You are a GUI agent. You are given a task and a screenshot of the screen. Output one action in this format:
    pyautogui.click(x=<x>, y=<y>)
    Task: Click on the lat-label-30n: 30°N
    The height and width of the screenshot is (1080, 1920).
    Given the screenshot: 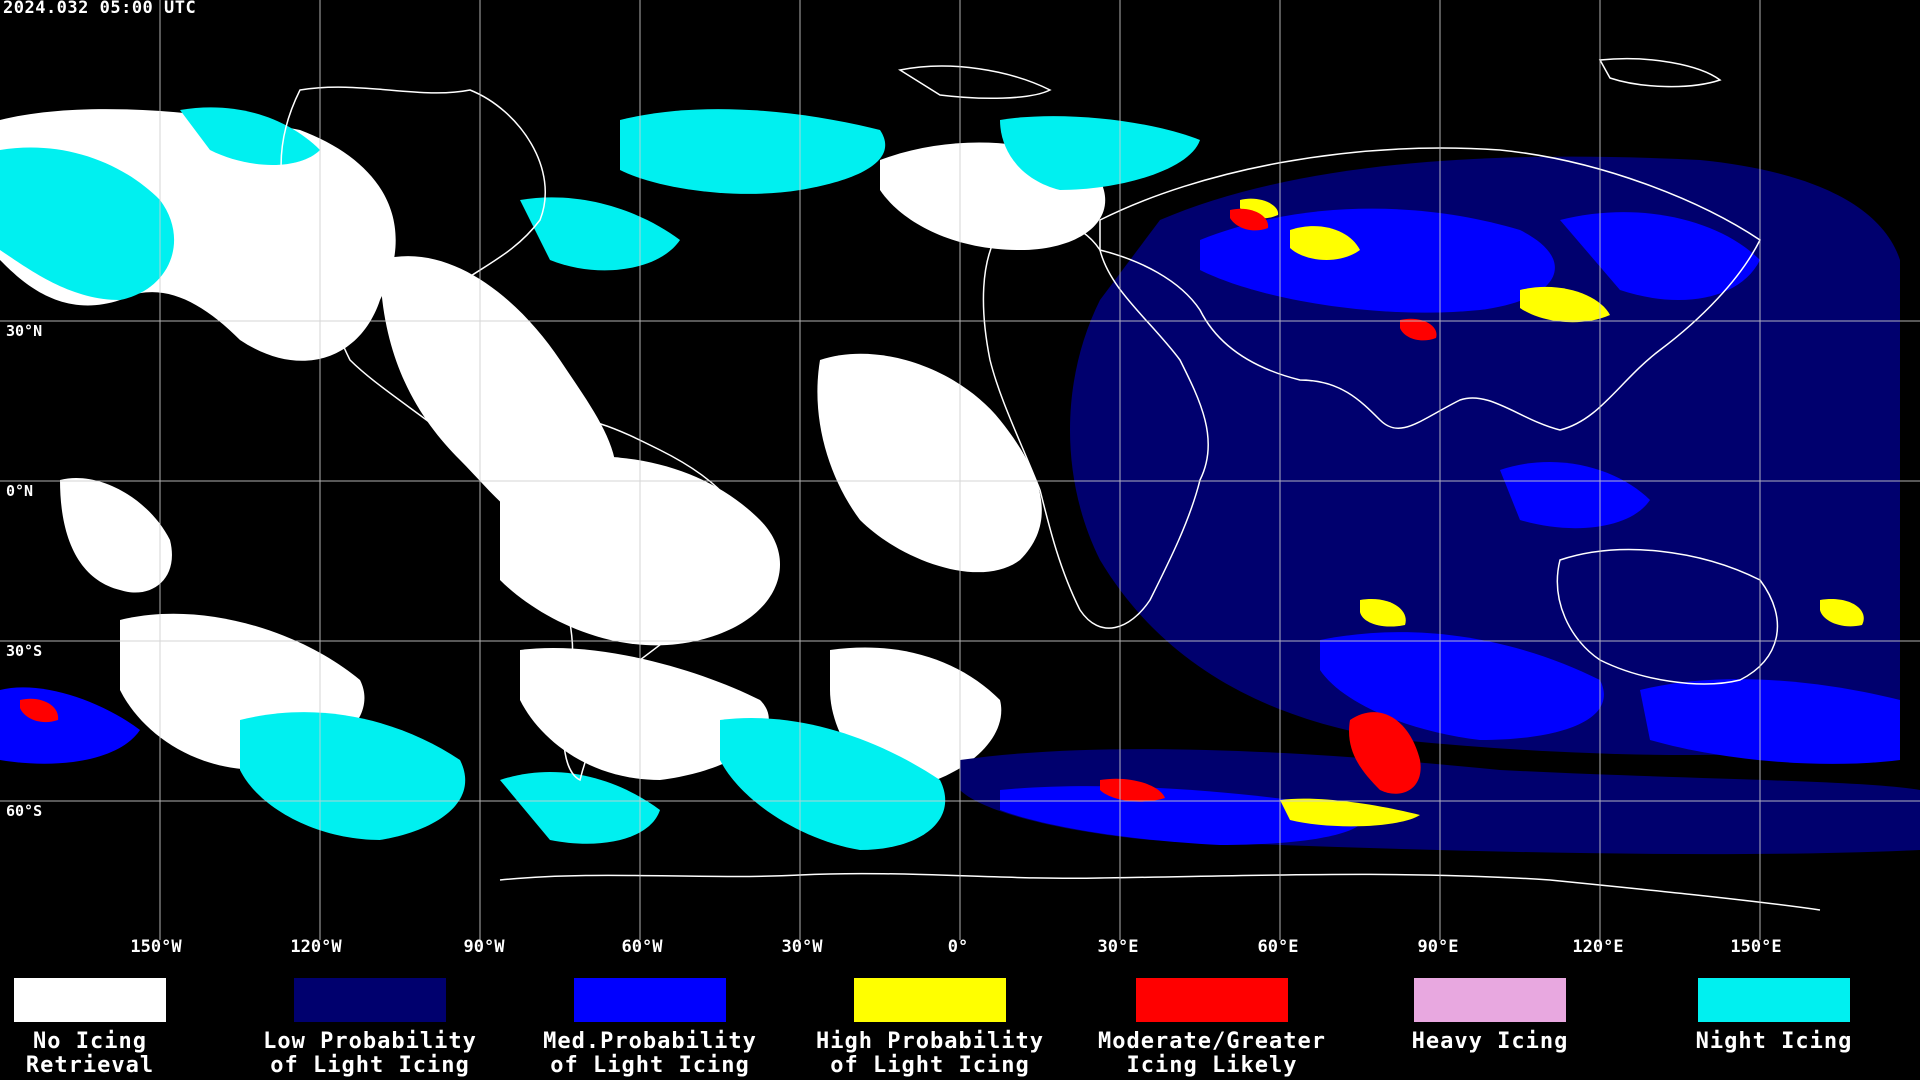 What is the action you would take?
    pyautogui.click(x=24, y=331)
    